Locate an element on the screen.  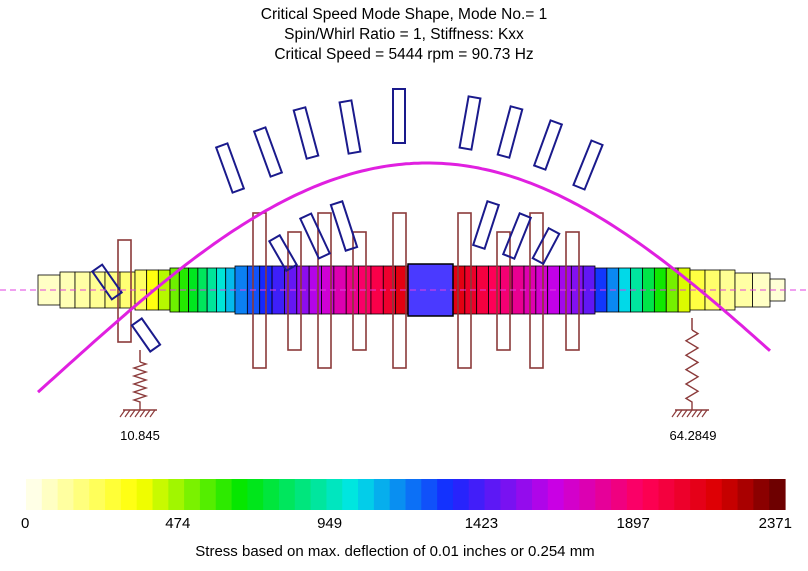
colorbar-tick-label: 0 is located at coordinates (25, 523).